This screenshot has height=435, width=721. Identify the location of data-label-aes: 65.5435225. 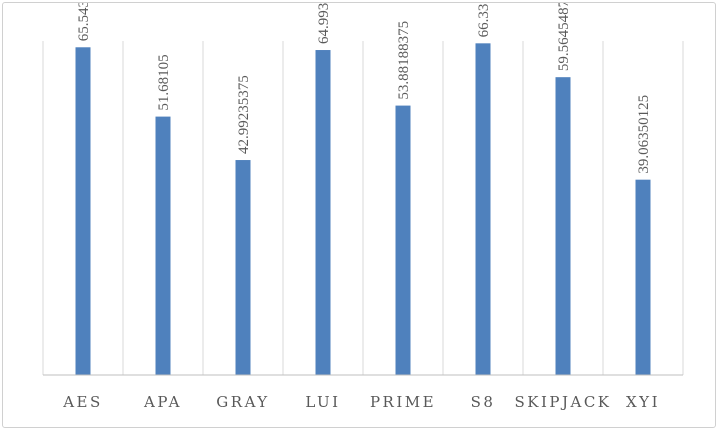
(84, 22).